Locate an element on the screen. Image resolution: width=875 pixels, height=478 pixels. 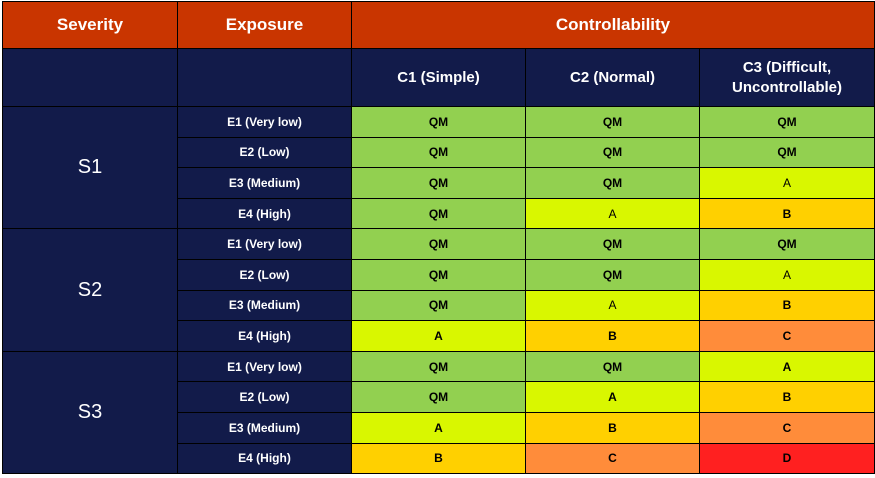
column-header-c2-label: C2 (Normal) is located at coordinates (612, 77).